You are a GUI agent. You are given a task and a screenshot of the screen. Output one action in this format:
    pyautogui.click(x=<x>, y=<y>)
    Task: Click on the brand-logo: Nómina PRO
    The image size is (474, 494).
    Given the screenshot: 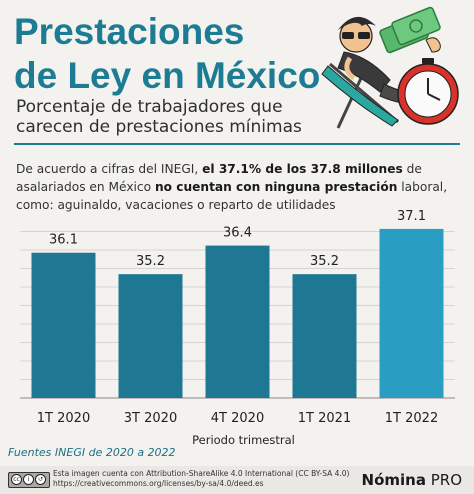 What is the action you would take?
    pyautogui.click(x=412, y=480)
    